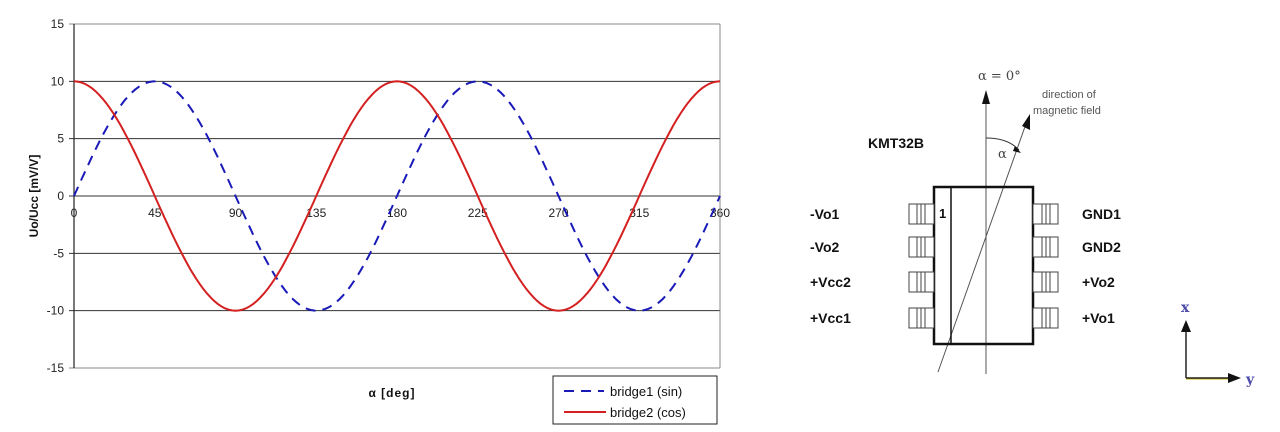  I want to click on alpha-label: α, so click(1002, 154).